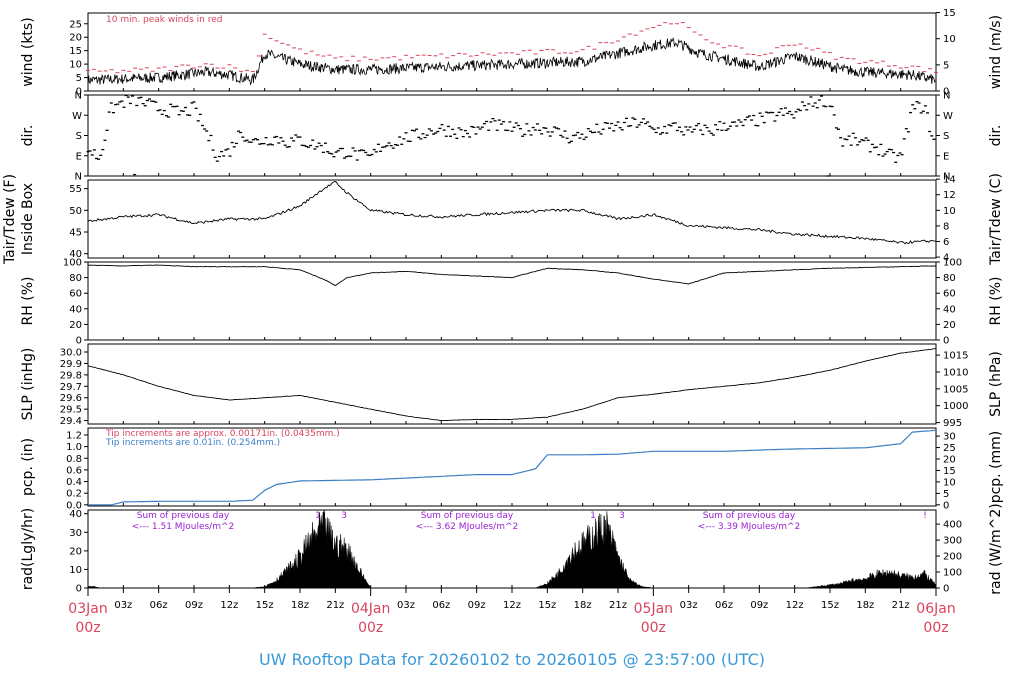  What do you see at coordinates (74, 505) in the screenshot?
I see `pcp-ytick-label-left: 0.0` at bounding box center [74, 505].